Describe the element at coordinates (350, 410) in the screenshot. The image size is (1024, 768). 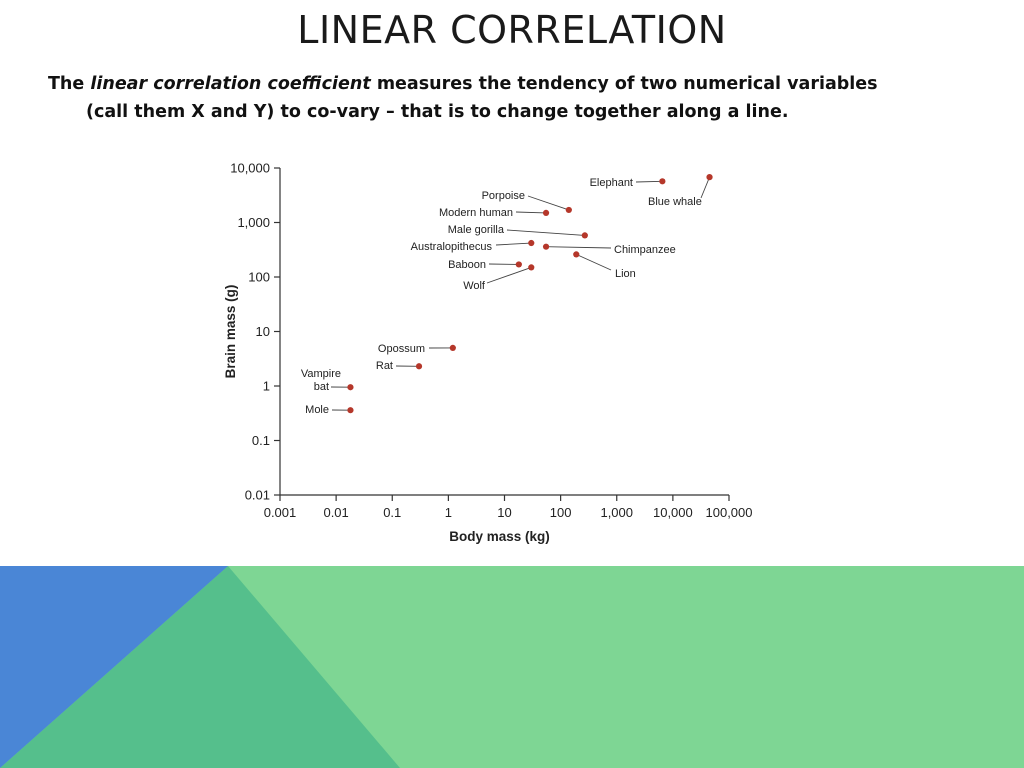
I see `data-point-mole` at that location.